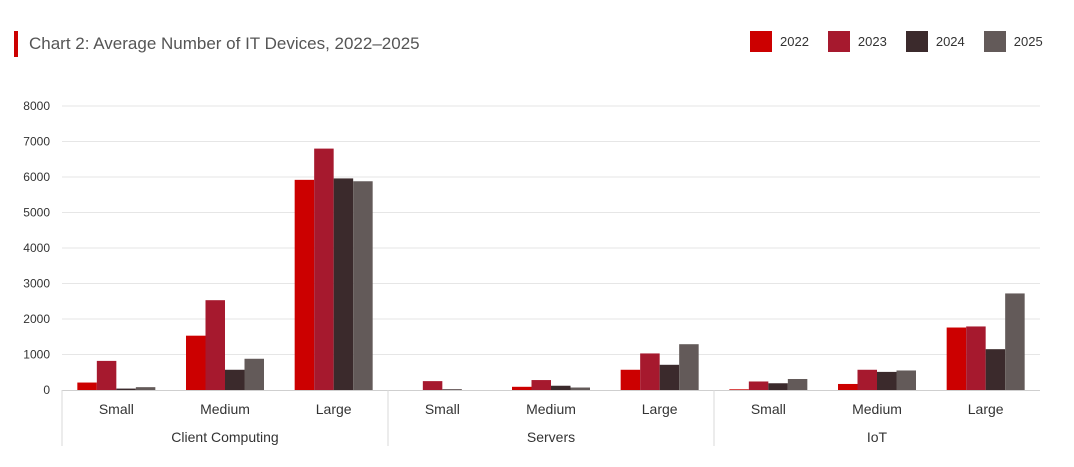 The image size is (1074, 467). I want to click on legend-label-2025: 2025, so click(1028, 41).